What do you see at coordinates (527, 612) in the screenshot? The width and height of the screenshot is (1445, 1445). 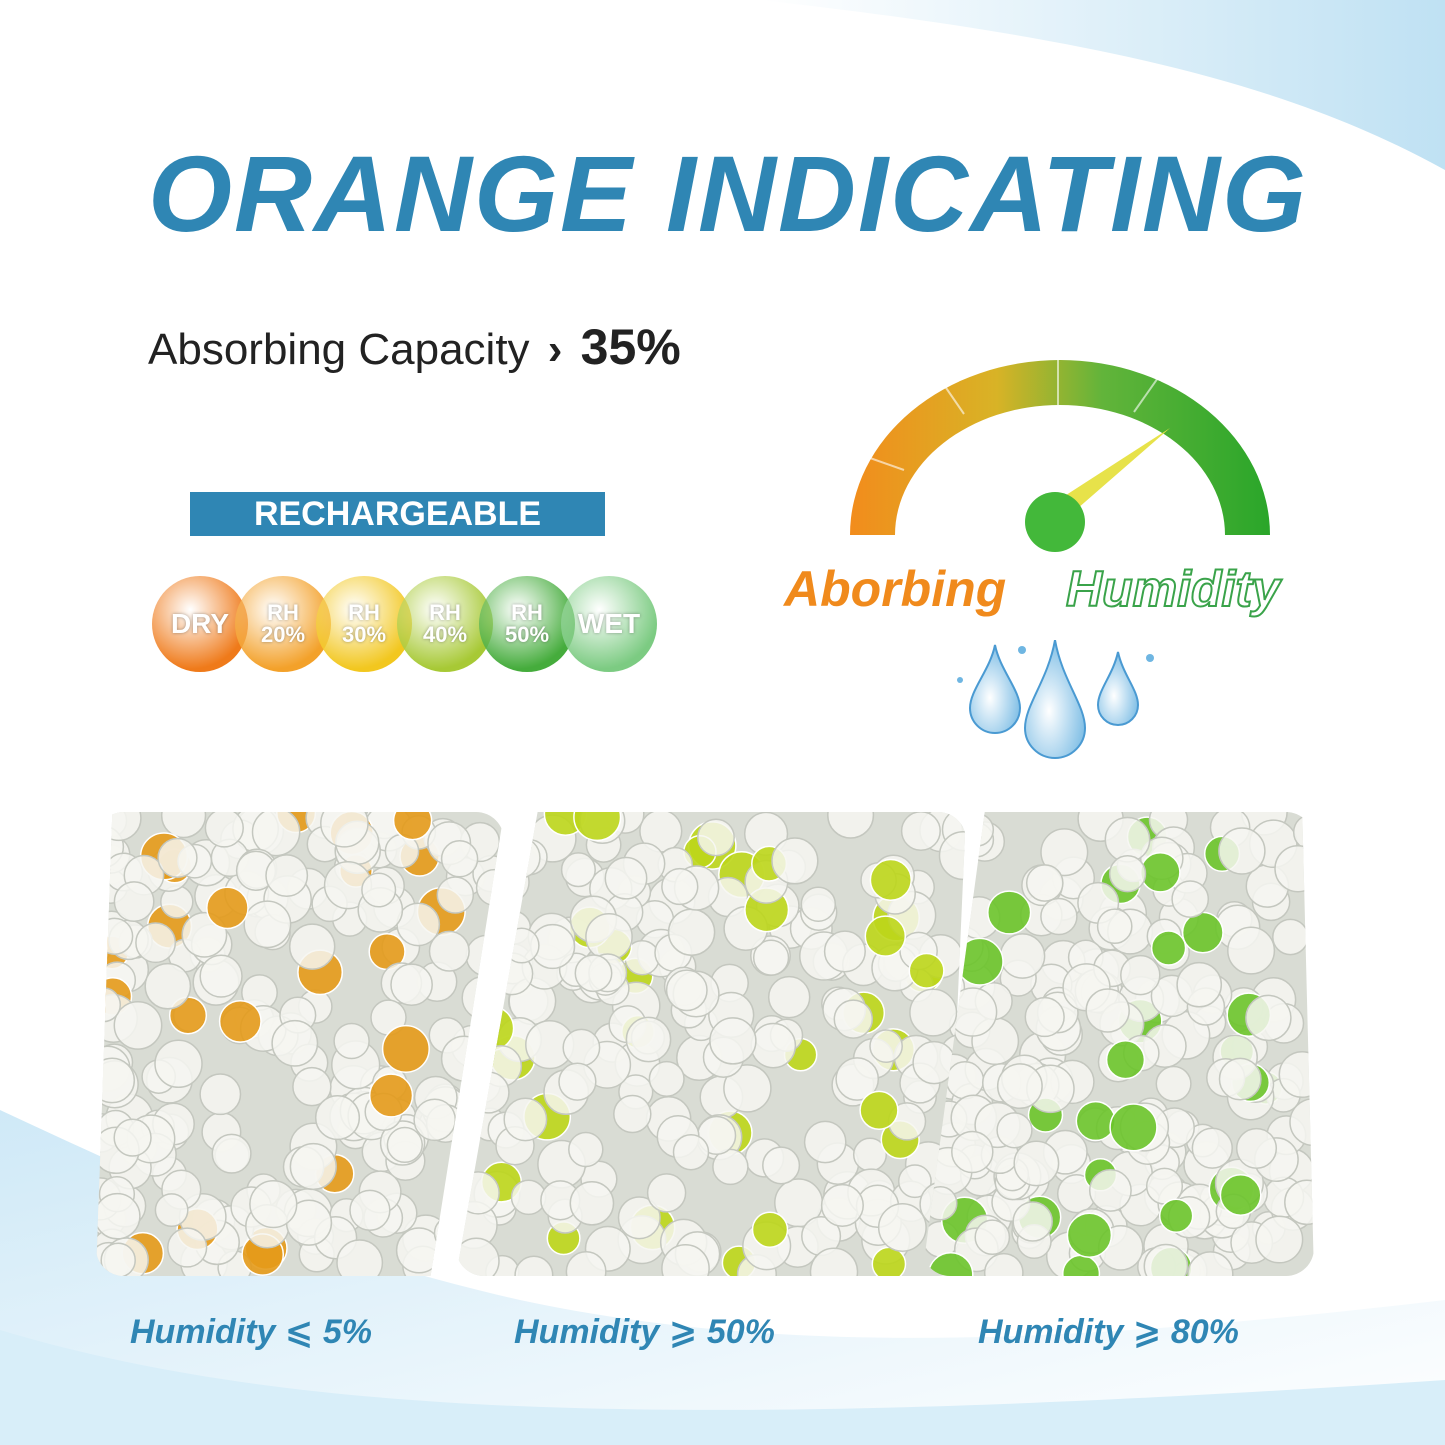 I see `indicator-dot-label: RH` at bounding box center [527, 612].